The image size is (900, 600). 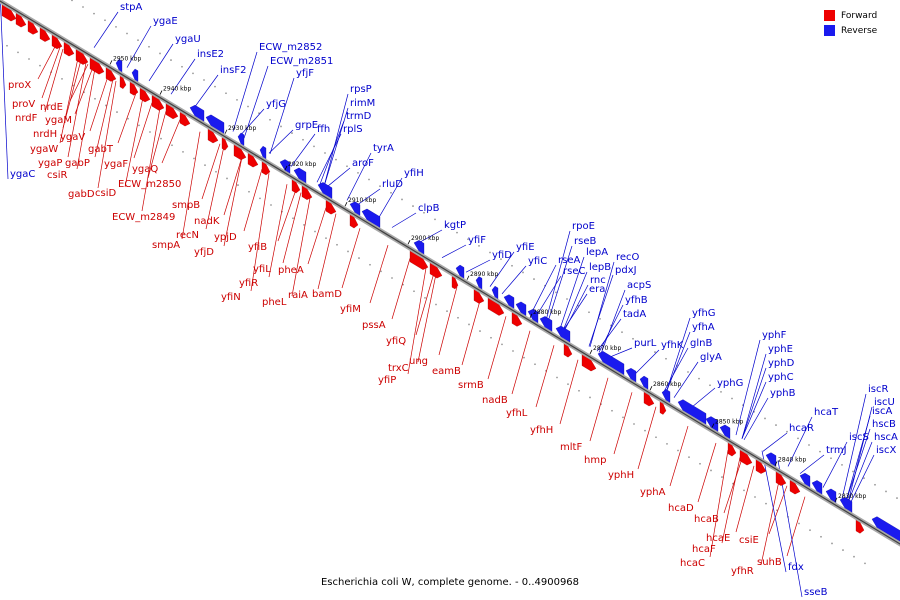 I want to click on gene-label-forward: ECW_m2849, so click(x=143, y=217).